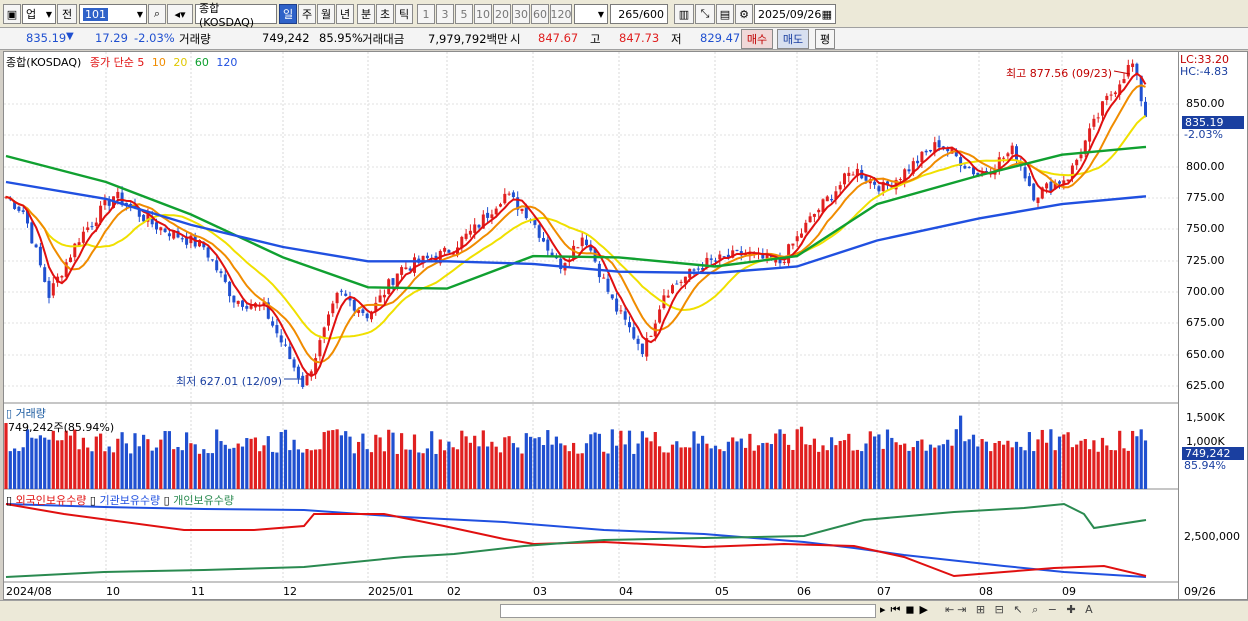 The height and width of the screenshot is (621, 1248). I want to click on x-label-3: 12, so click(290, 591).